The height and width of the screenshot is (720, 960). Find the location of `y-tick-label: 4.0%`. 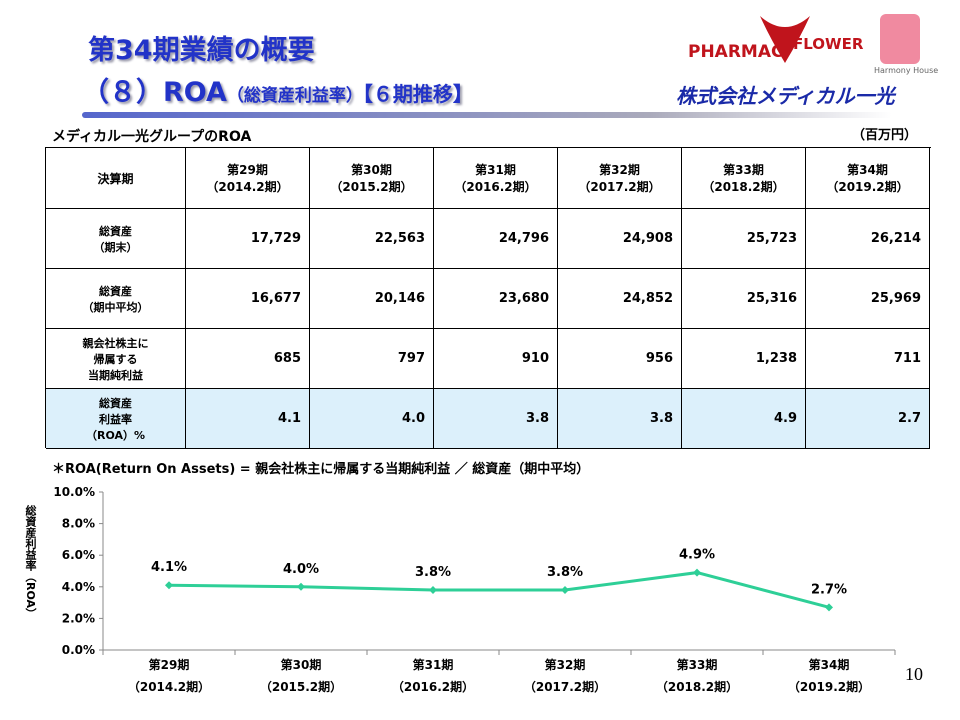

y-tick-label: 4.0% is located at coordinates (78, 587).